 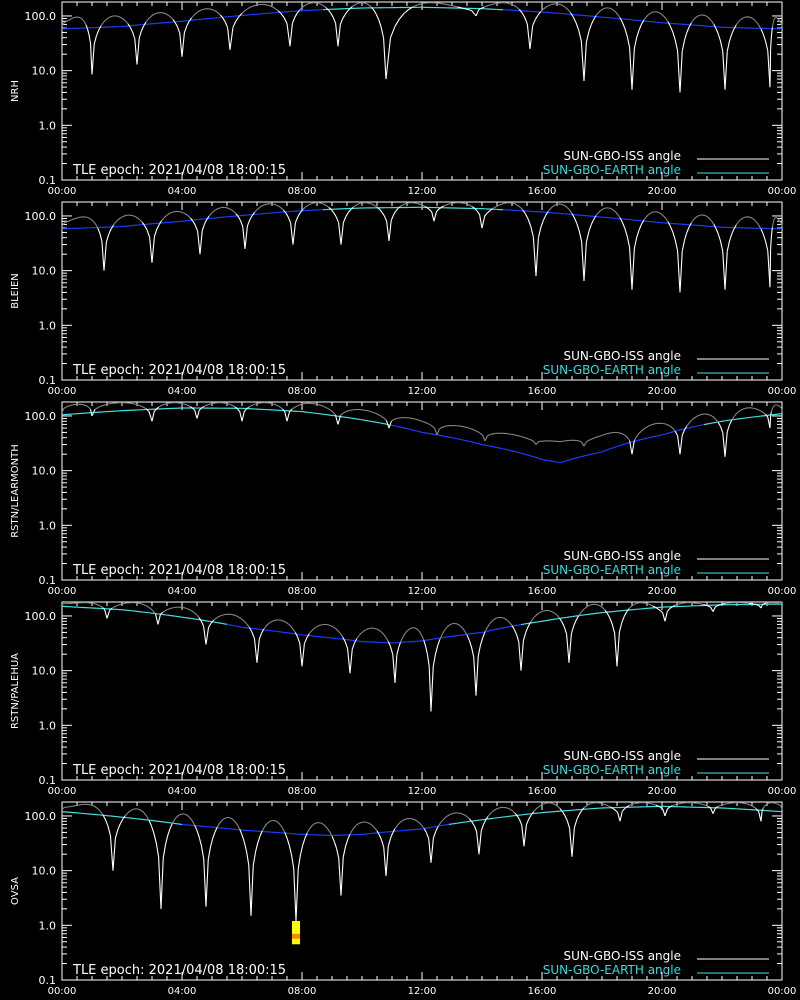 I want to click on x-tick-label: 12:00, so click(x=422, y=791).